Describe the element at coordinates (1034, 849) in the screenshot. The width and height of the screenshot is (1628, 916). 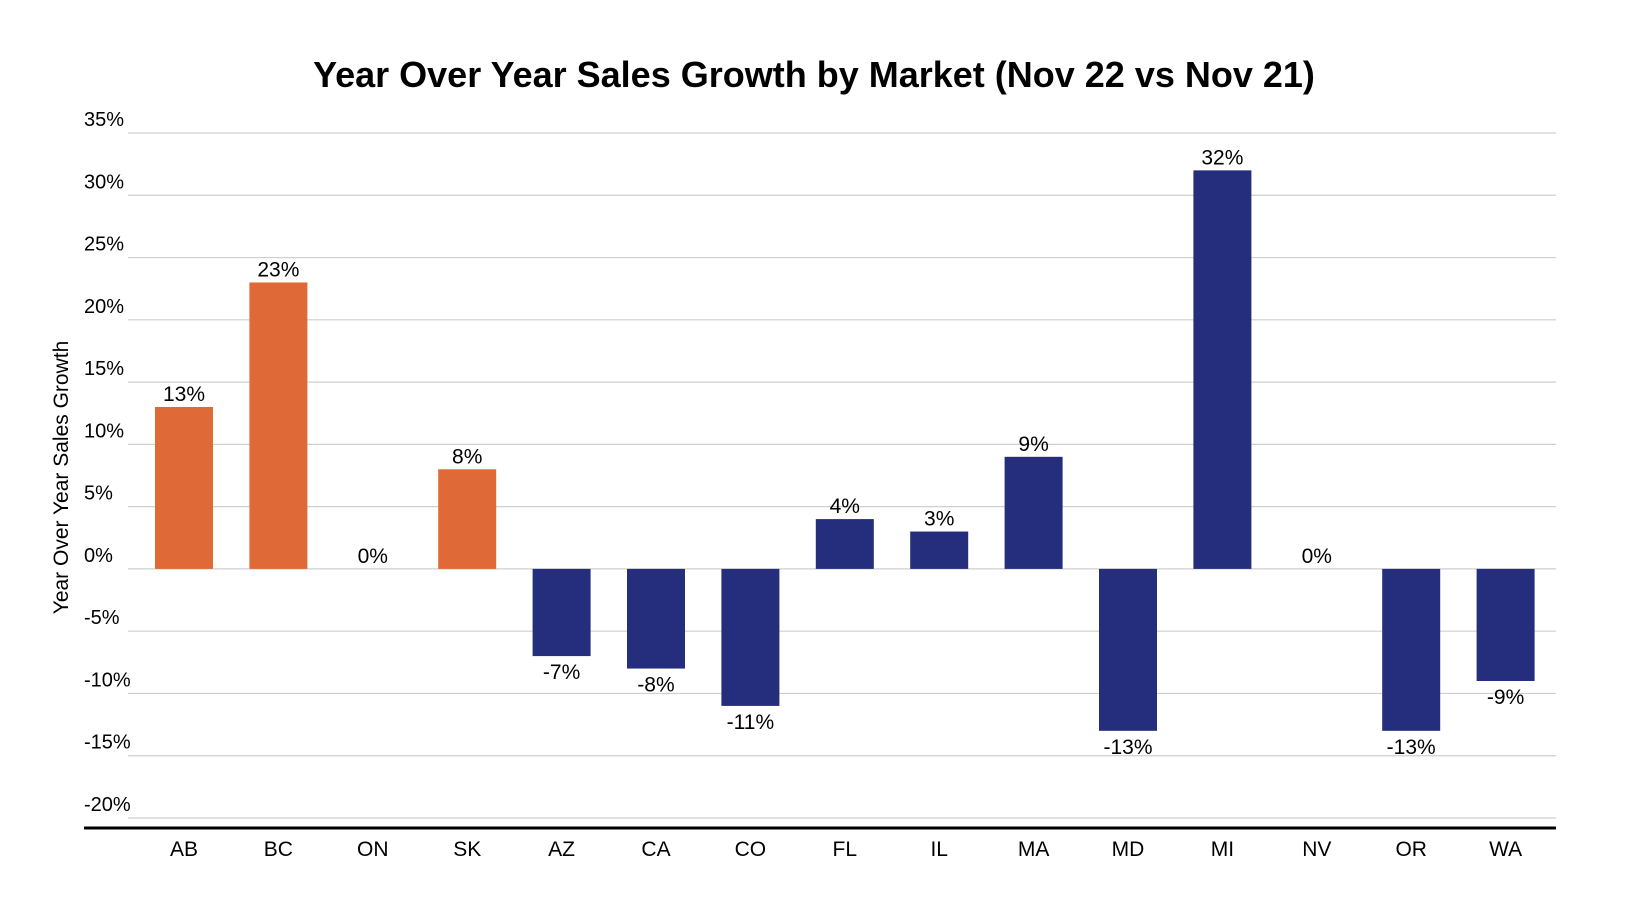
I see `x-tick-label-ma: MA` at that location.